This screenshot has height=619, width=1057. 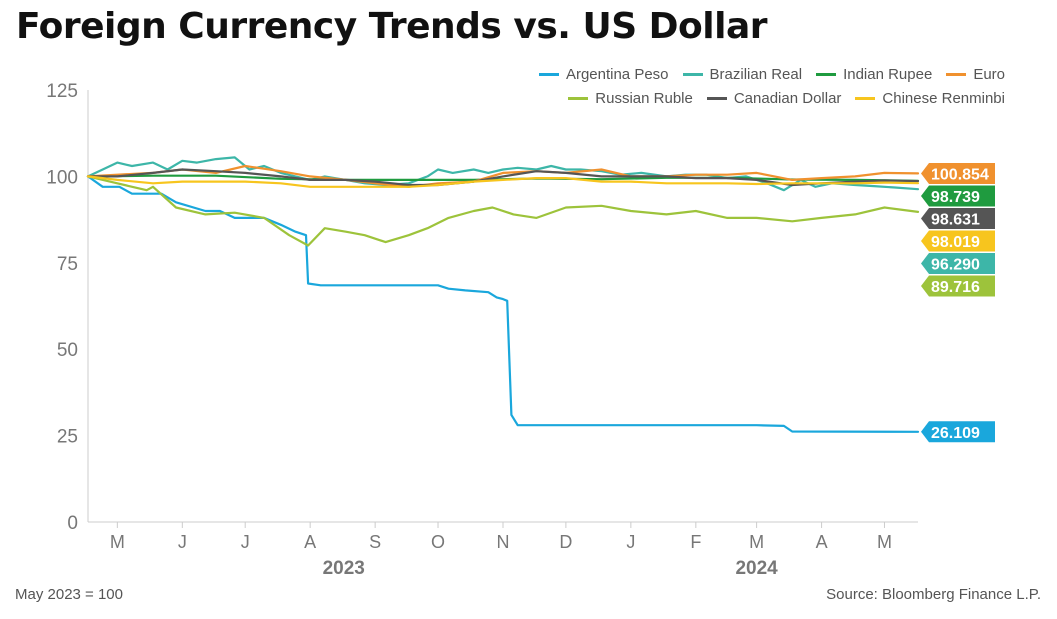 I want to click on legend-item: Chinese Renminbi, so click(x=930, y=98).